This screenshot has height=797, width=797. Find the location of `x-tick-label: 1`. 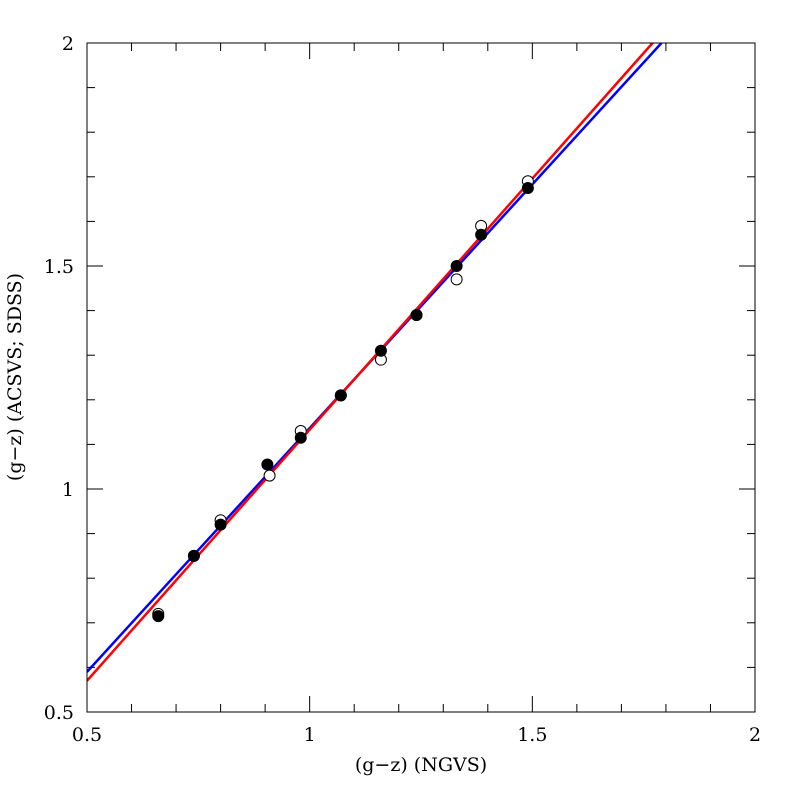

x-tick-label: 1 is located at coordinates (310, 735).